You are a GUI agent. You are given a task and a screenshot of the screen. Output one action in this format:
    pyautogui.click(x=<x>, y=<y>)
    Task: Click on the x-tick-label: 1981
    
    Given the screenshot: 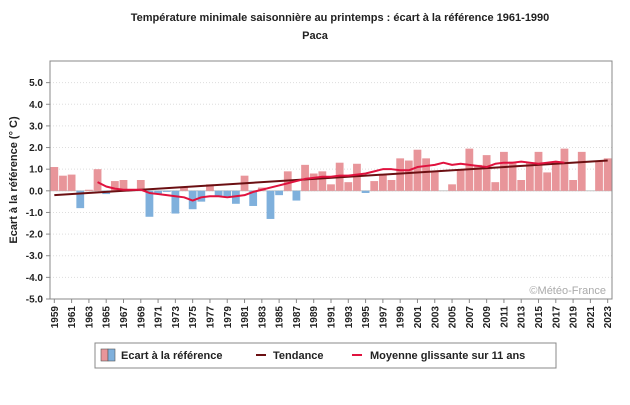 What is the action you would take?
    pyautogui.click(x=245, y=317)
    